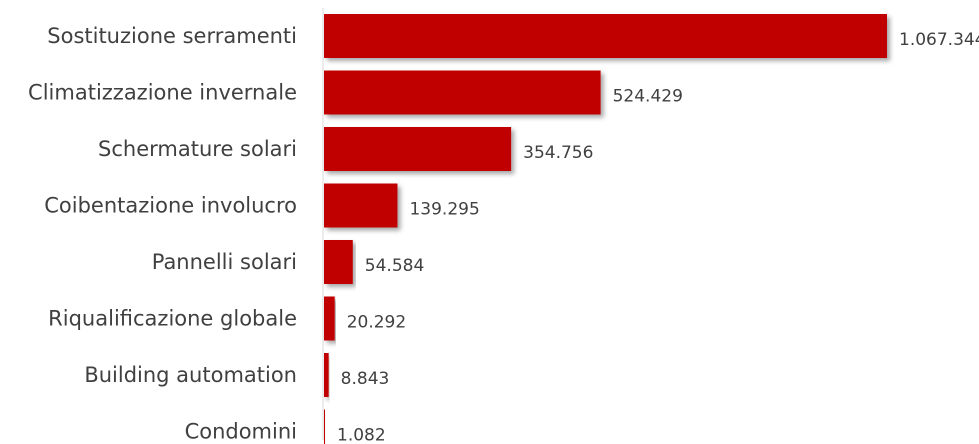 The height and width of the screenshot is (444, 979). I want to click on value-label: 54.584, so click(394, 266).